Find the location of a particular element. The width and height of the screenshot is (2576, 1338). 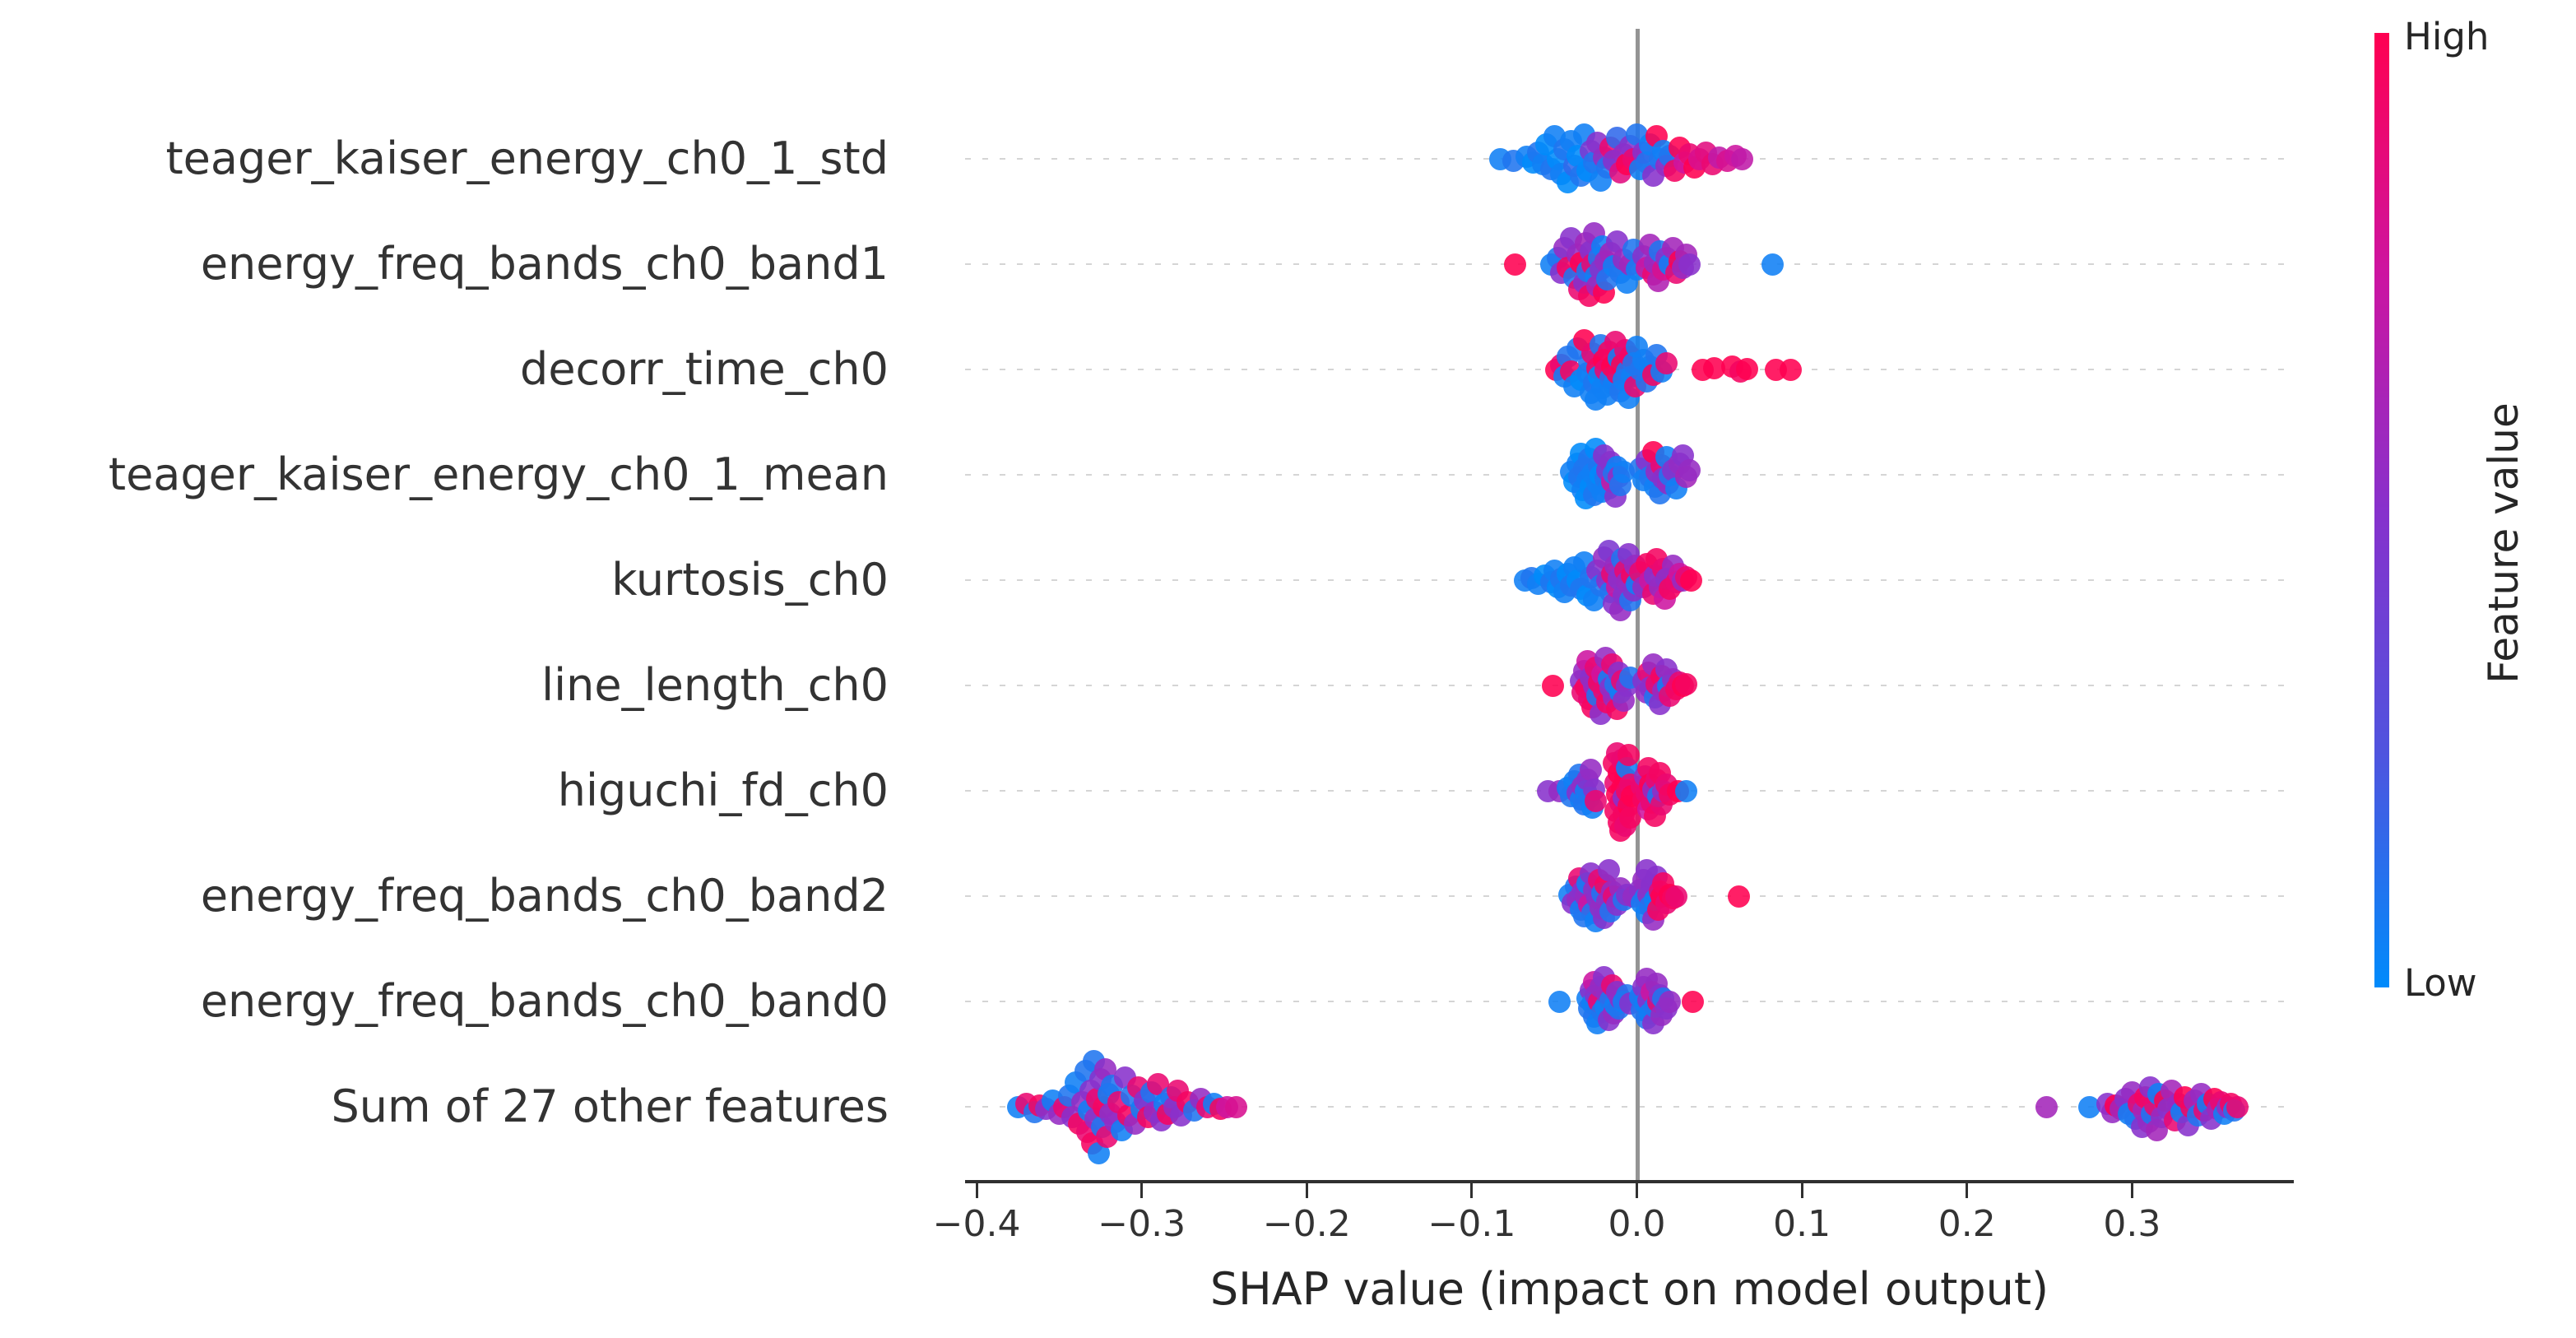

feature-label: energy_freq_bands_ch0_band2 is located at coordinates (544, 896).